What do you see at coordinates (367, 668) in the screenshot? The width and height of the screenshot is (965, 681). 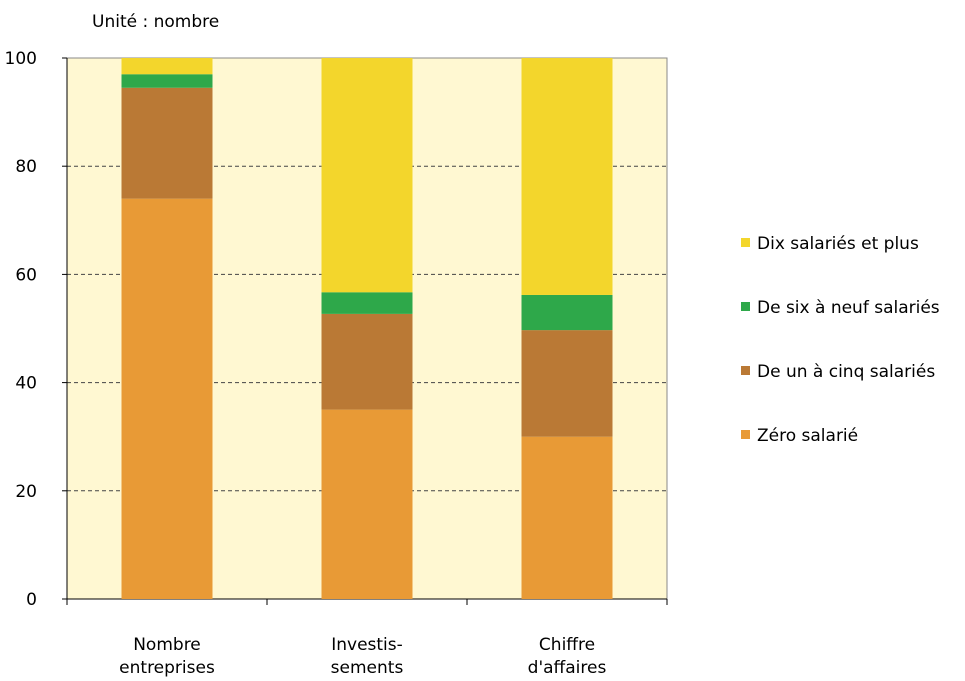 I see `category-label: sements` at bounding box center [367, 668].